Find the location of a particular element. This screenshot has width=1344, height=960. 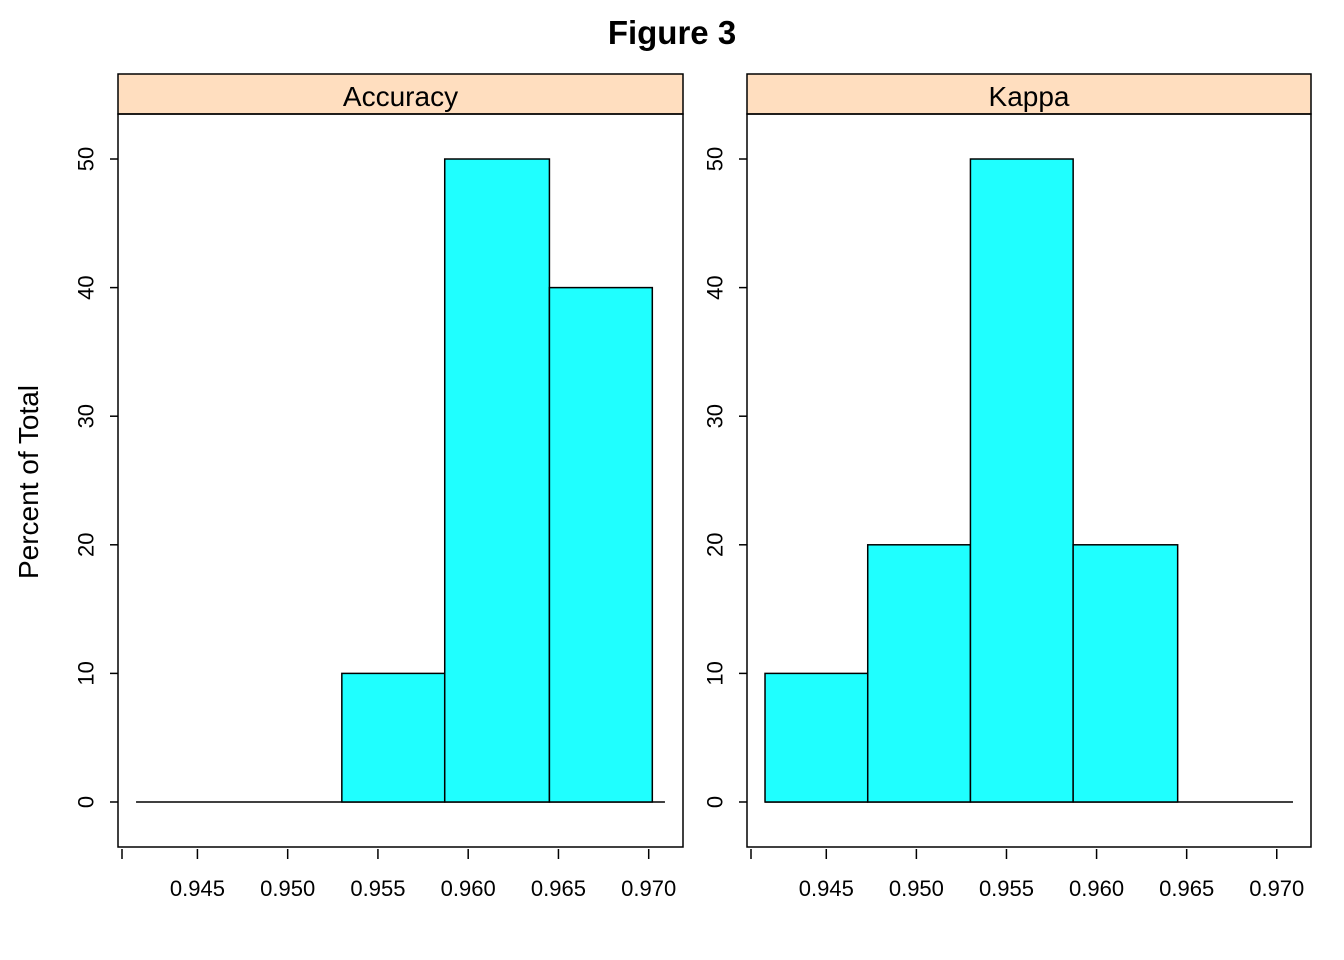

strip-kappa is located at coordinates (1029, 94).